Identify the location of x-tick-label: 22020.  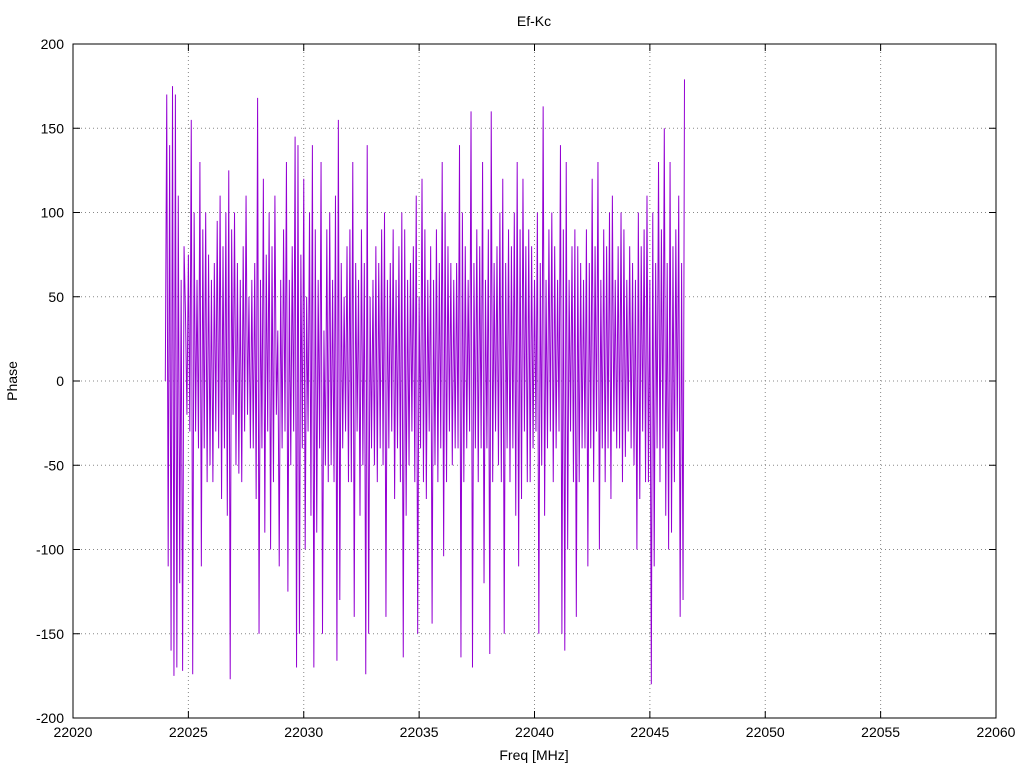
(73, 732).